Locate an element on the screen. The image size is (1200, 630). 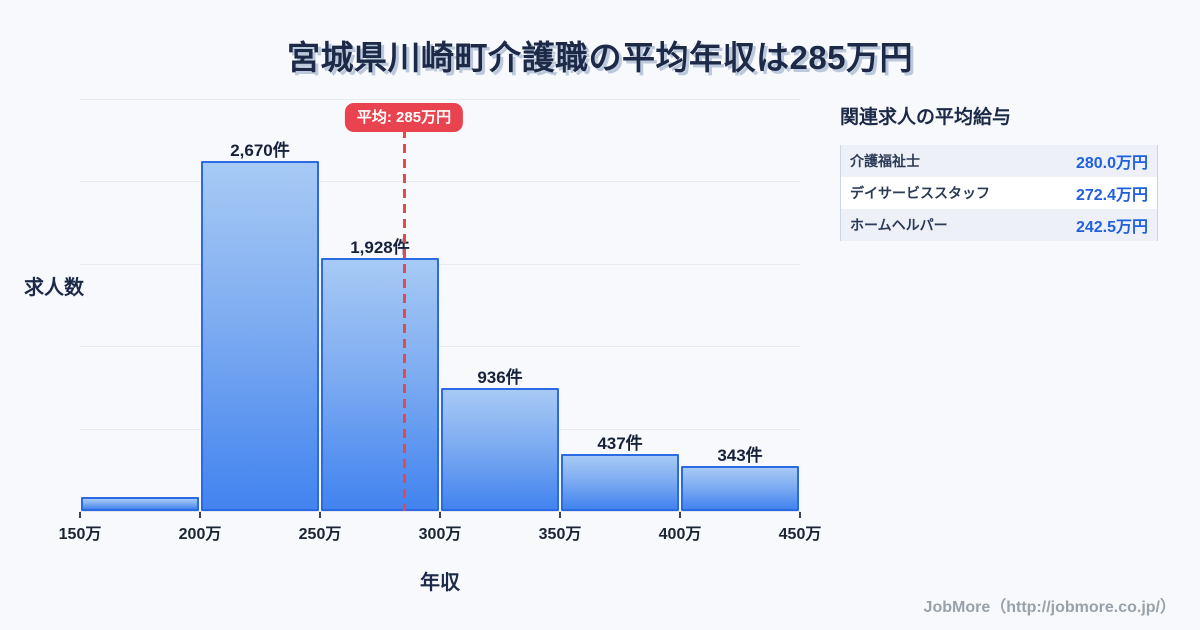
x-axis-tick-label: 200万 is located at coordinates (200, 534).